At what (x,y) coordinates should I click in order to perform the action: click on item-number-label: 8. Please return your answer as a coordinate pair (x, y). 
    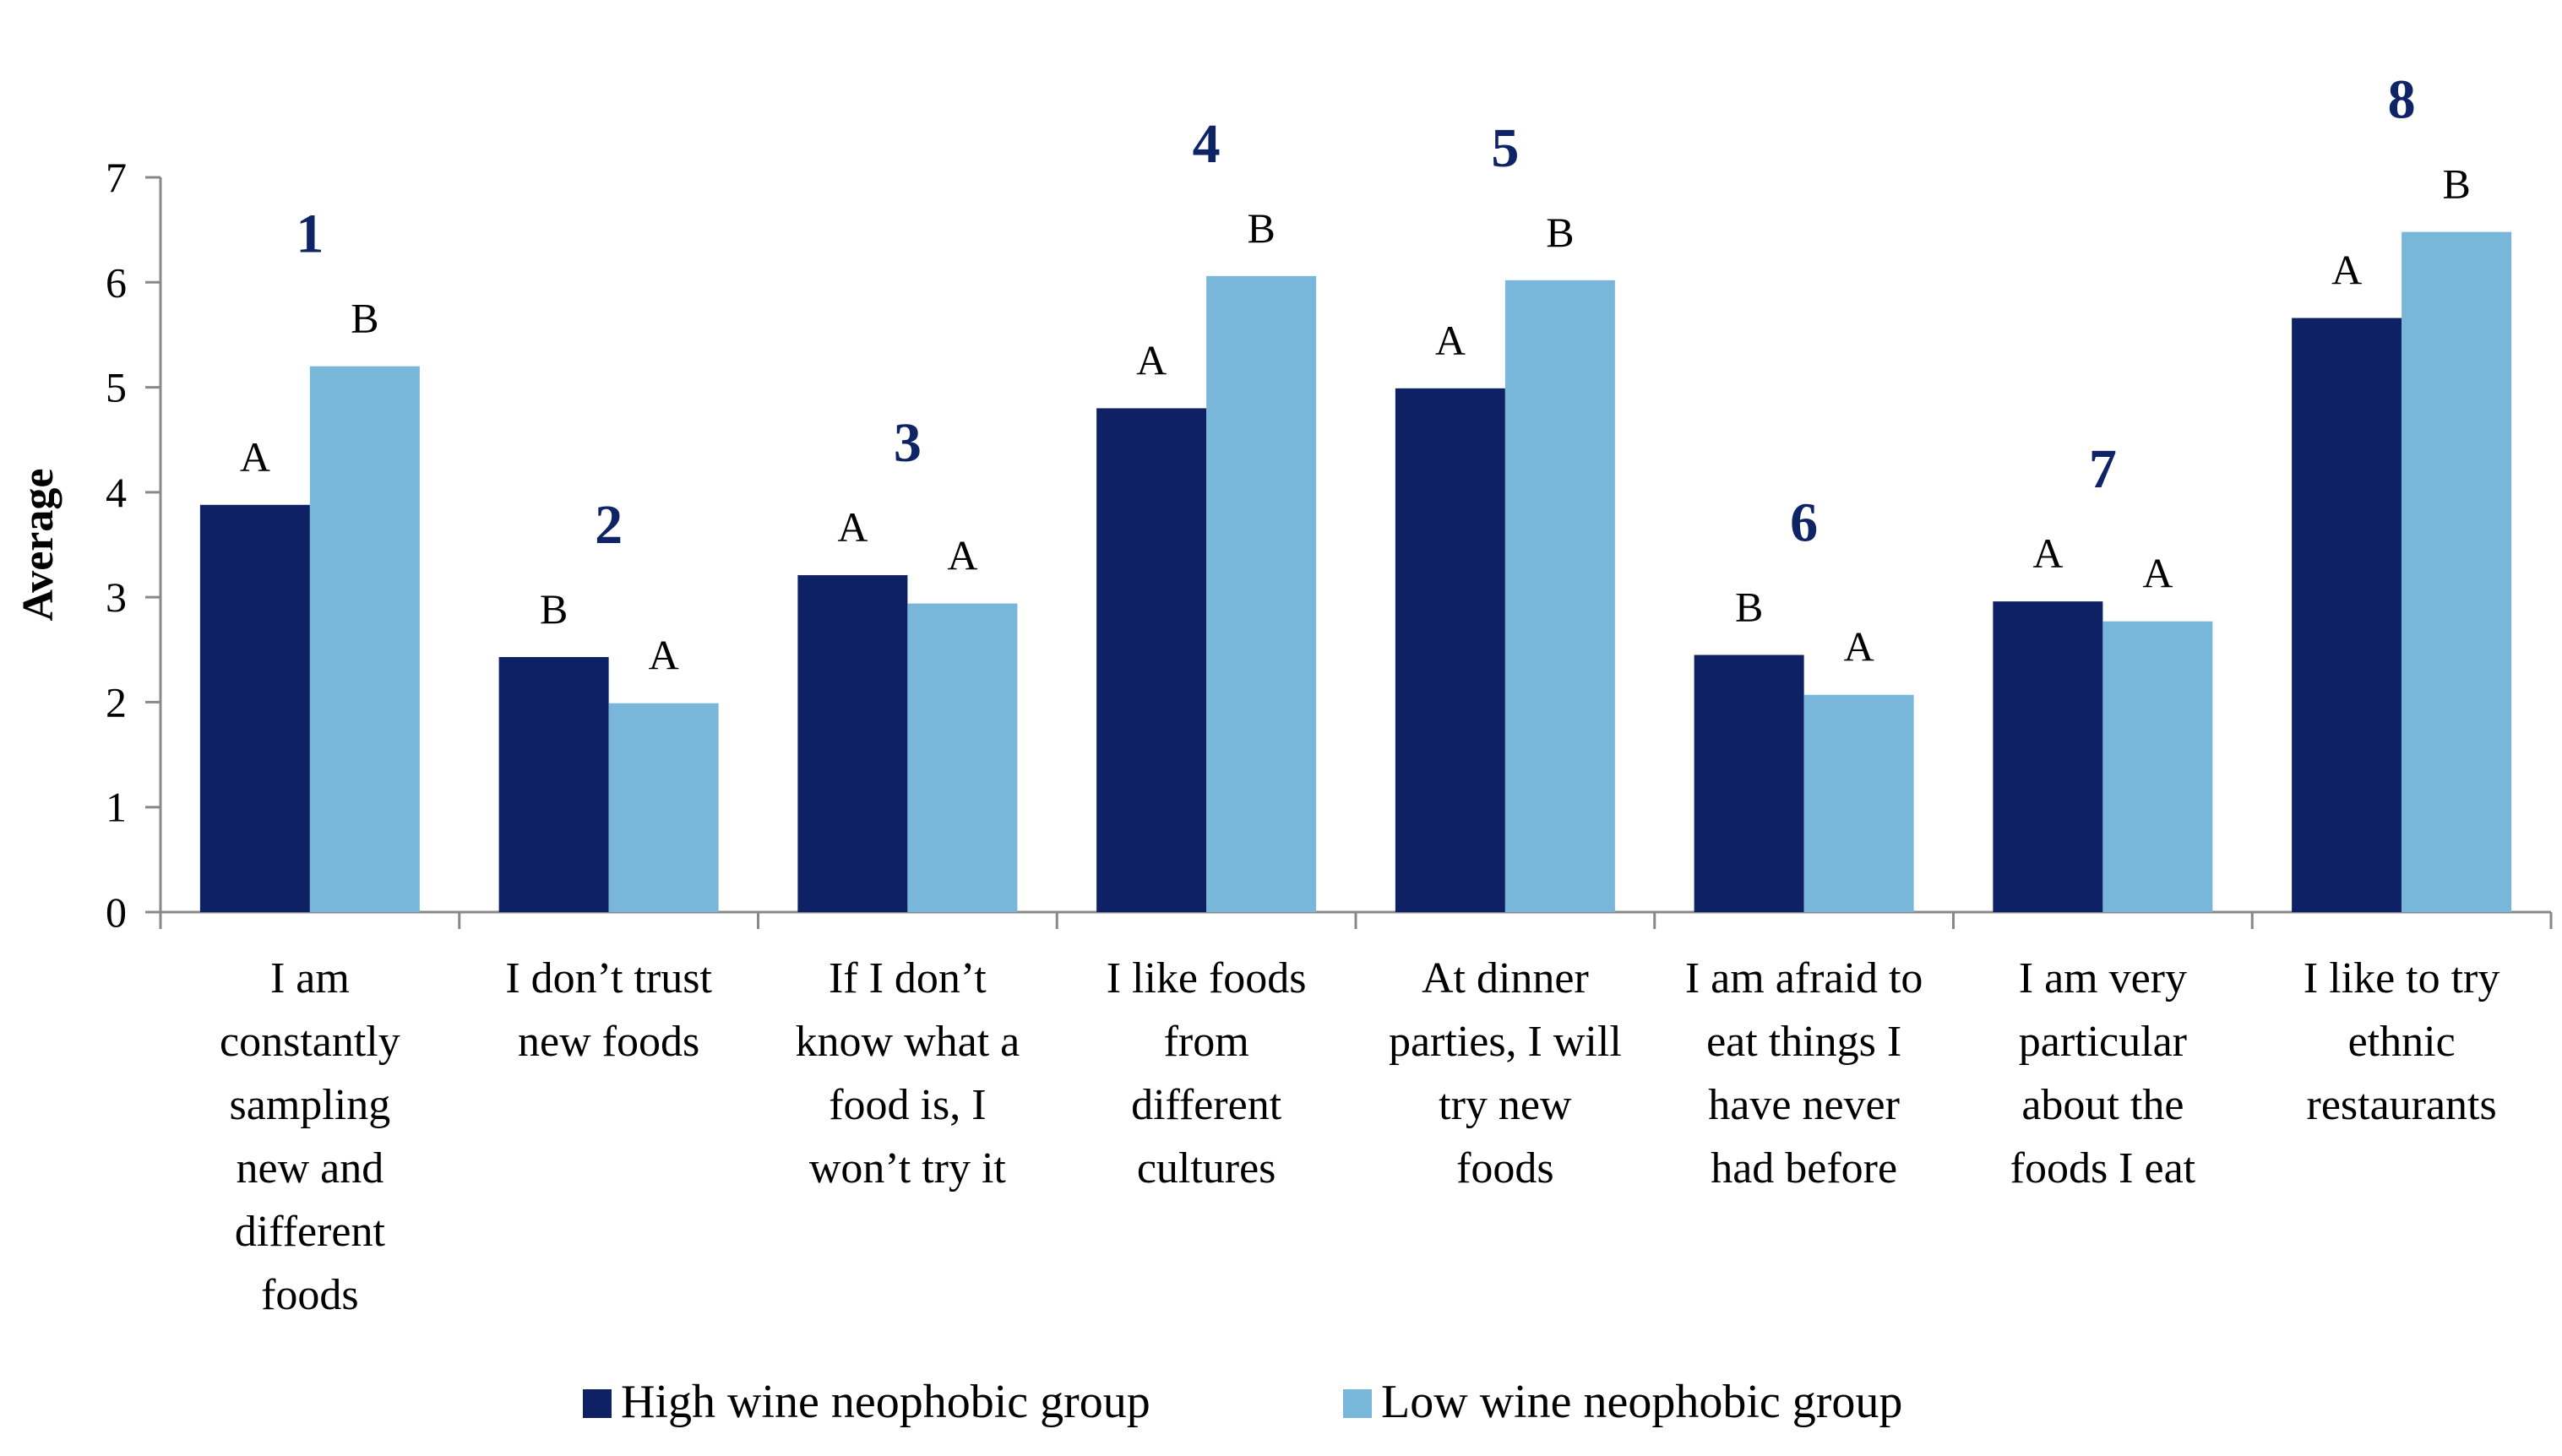
    Looking at the image, I should click on (2402, 100).